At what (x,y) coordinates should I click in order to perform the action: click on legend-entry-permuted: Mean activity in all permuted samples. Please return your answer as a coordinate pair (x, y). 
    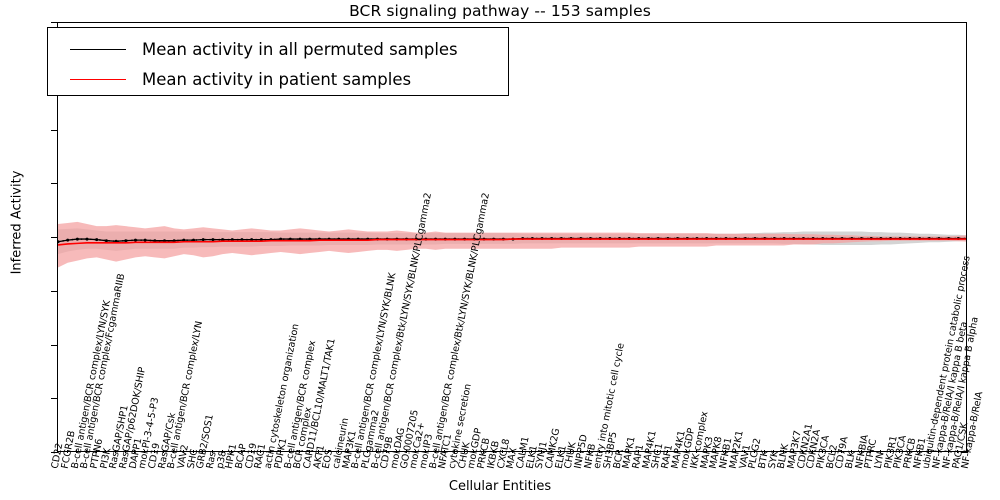
    Looking at the image, I should click on (278, 49).